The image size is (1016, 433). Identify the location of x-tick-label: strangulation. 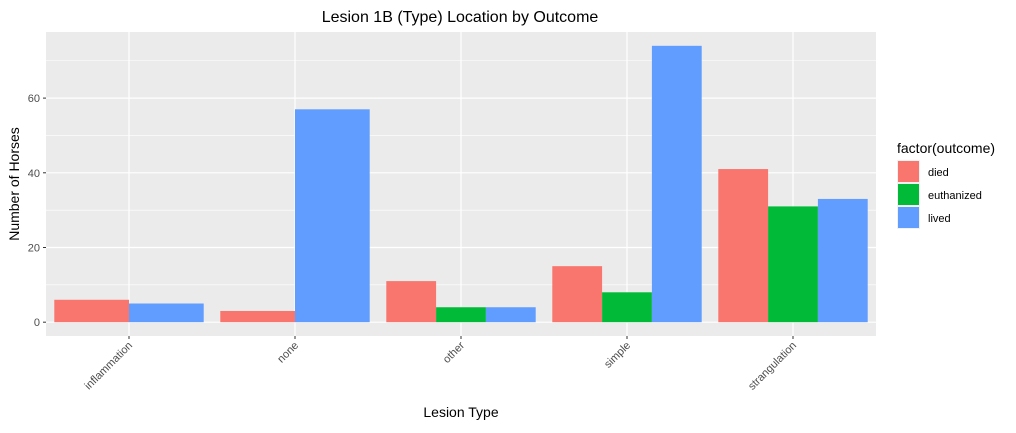
(772, 366).